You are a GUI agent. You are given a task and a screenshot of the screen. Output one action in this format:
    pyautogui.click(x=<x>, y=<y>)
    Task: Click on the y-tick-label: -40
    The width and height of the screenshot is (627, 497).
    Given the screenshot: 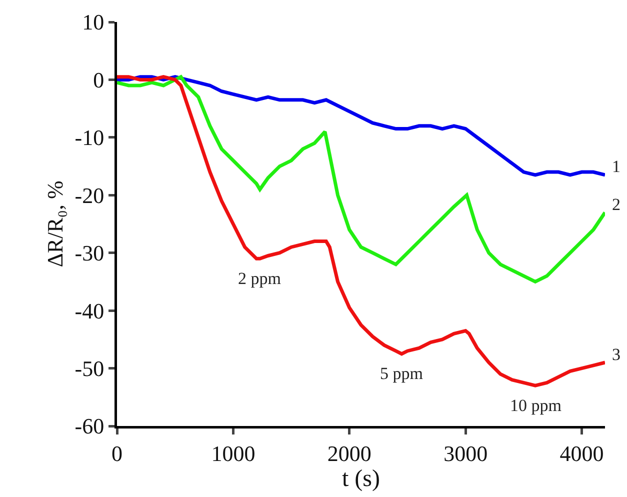 What is the action you would take?
    pyautogui.click(x=89, y=311)
    